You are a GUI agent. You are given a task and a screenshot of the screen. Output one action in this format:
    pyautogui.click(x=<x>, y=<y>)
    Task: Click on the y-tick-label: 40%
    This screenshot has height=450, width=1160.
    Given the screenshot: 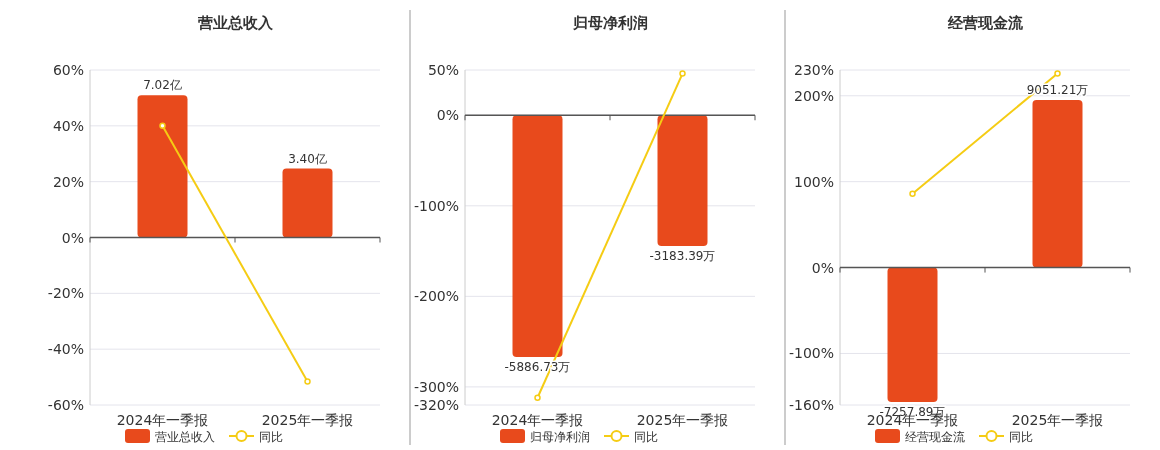 What is the action you would take?
    pyautogui.click(x=68, y=125)
    